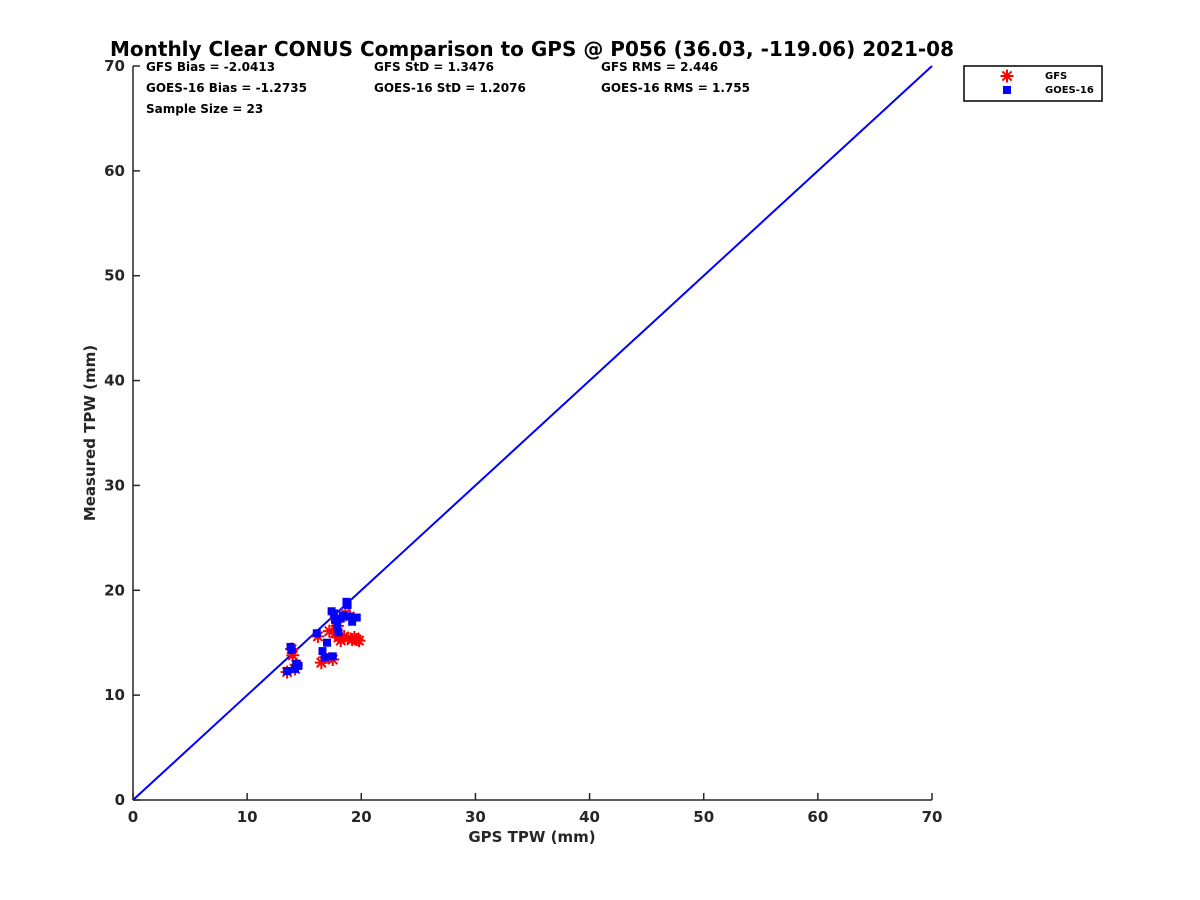  I want to click on y-tick-label: 30, so click(114, 485).